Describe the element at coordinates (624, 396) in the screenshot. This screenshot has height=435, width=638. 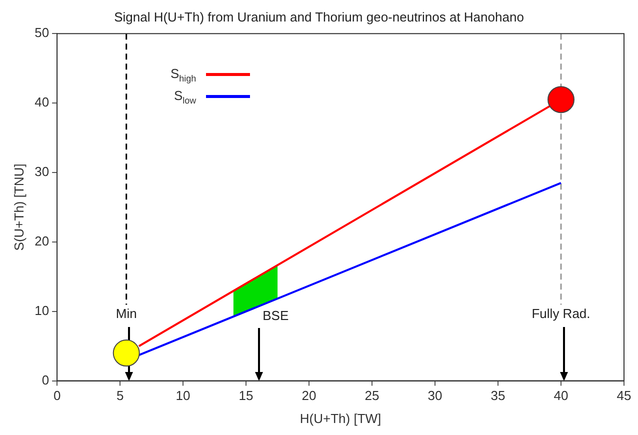
I see `x-tick-label: 45` at that location.